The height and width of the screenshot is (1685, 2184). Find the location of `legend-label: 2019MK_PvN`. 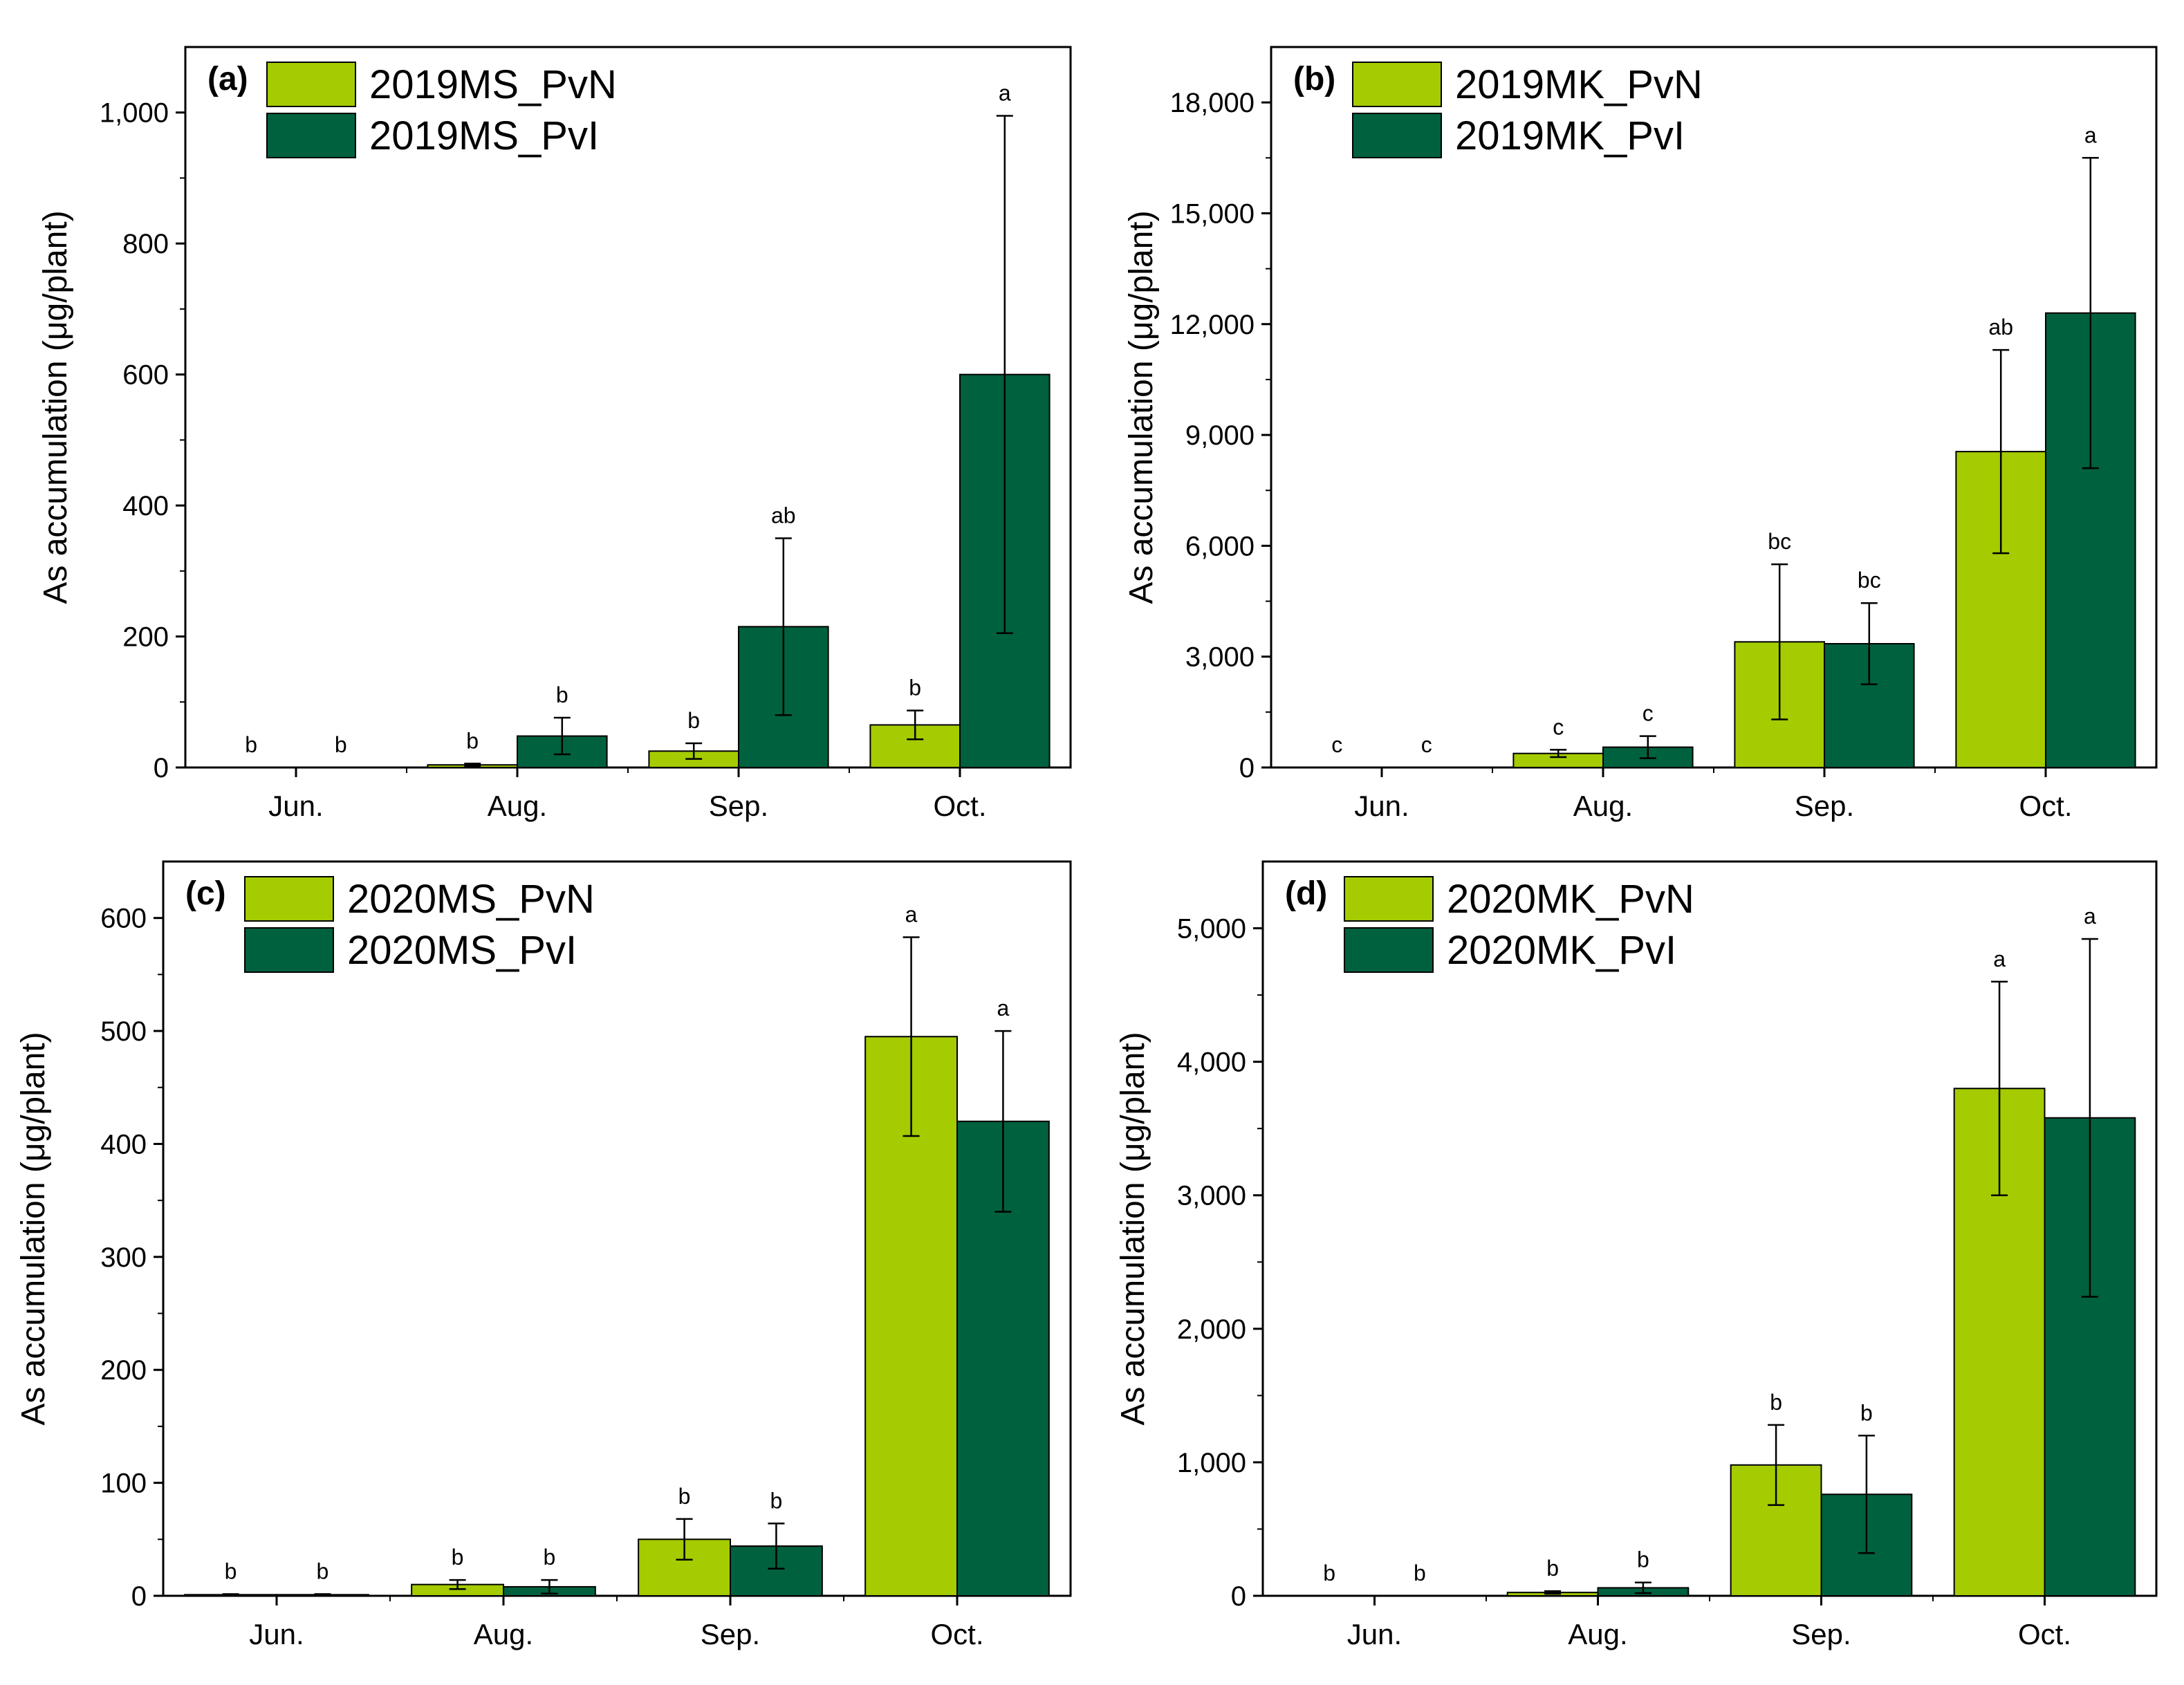

legend-label: 2019MK_PvN is located at coordinates (1579, 84).